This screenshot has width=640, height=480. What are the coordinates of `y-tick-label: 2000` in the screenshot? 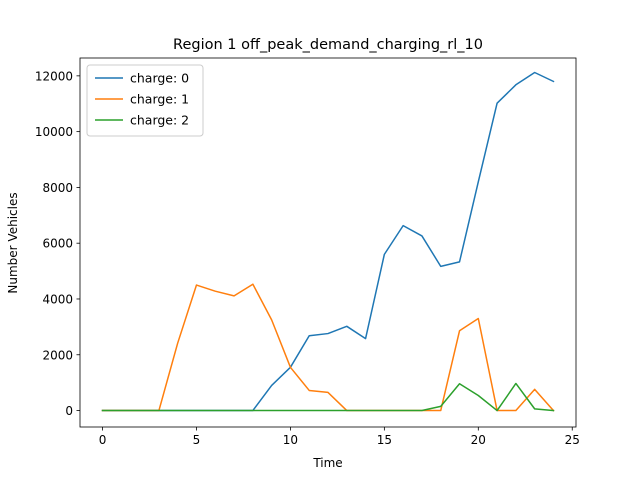 It's located at (57, 355).